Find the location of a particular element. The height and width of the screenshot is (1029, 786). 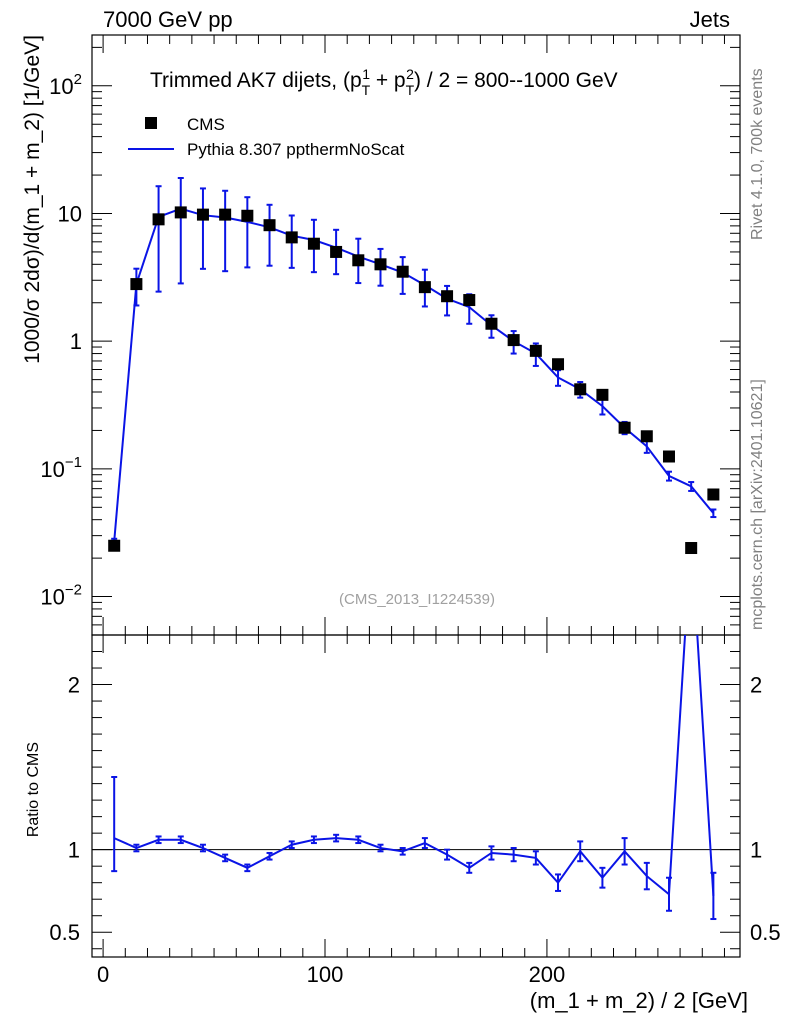

main-y-tick-label: 10² is located at coordinates (65, 85).